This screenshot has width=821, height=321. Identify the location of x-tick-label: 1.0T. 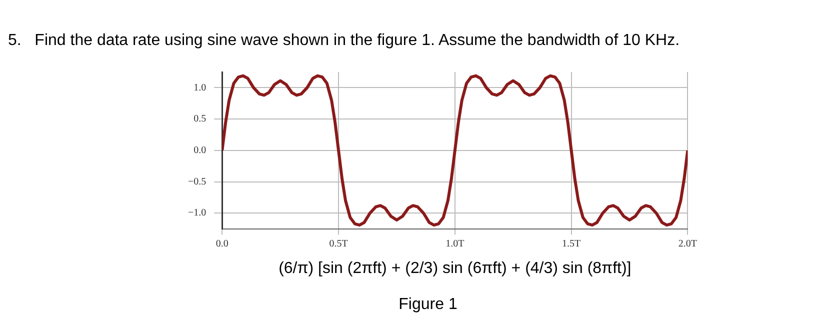
(455, 244).